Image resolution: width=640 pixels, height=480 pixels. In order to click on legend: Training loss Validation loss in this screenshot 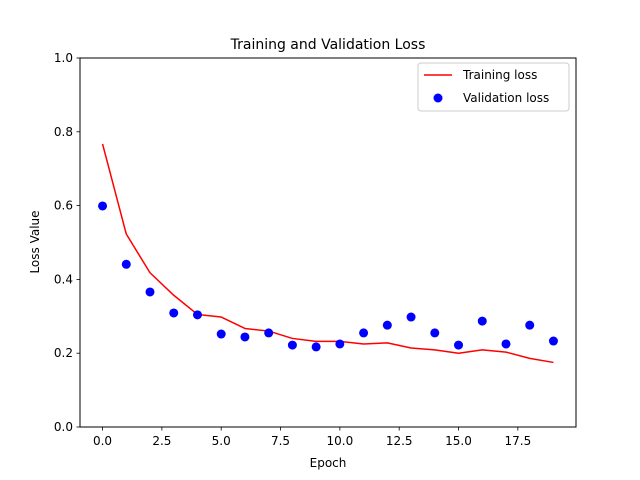, I will do `click(493, 87)`.